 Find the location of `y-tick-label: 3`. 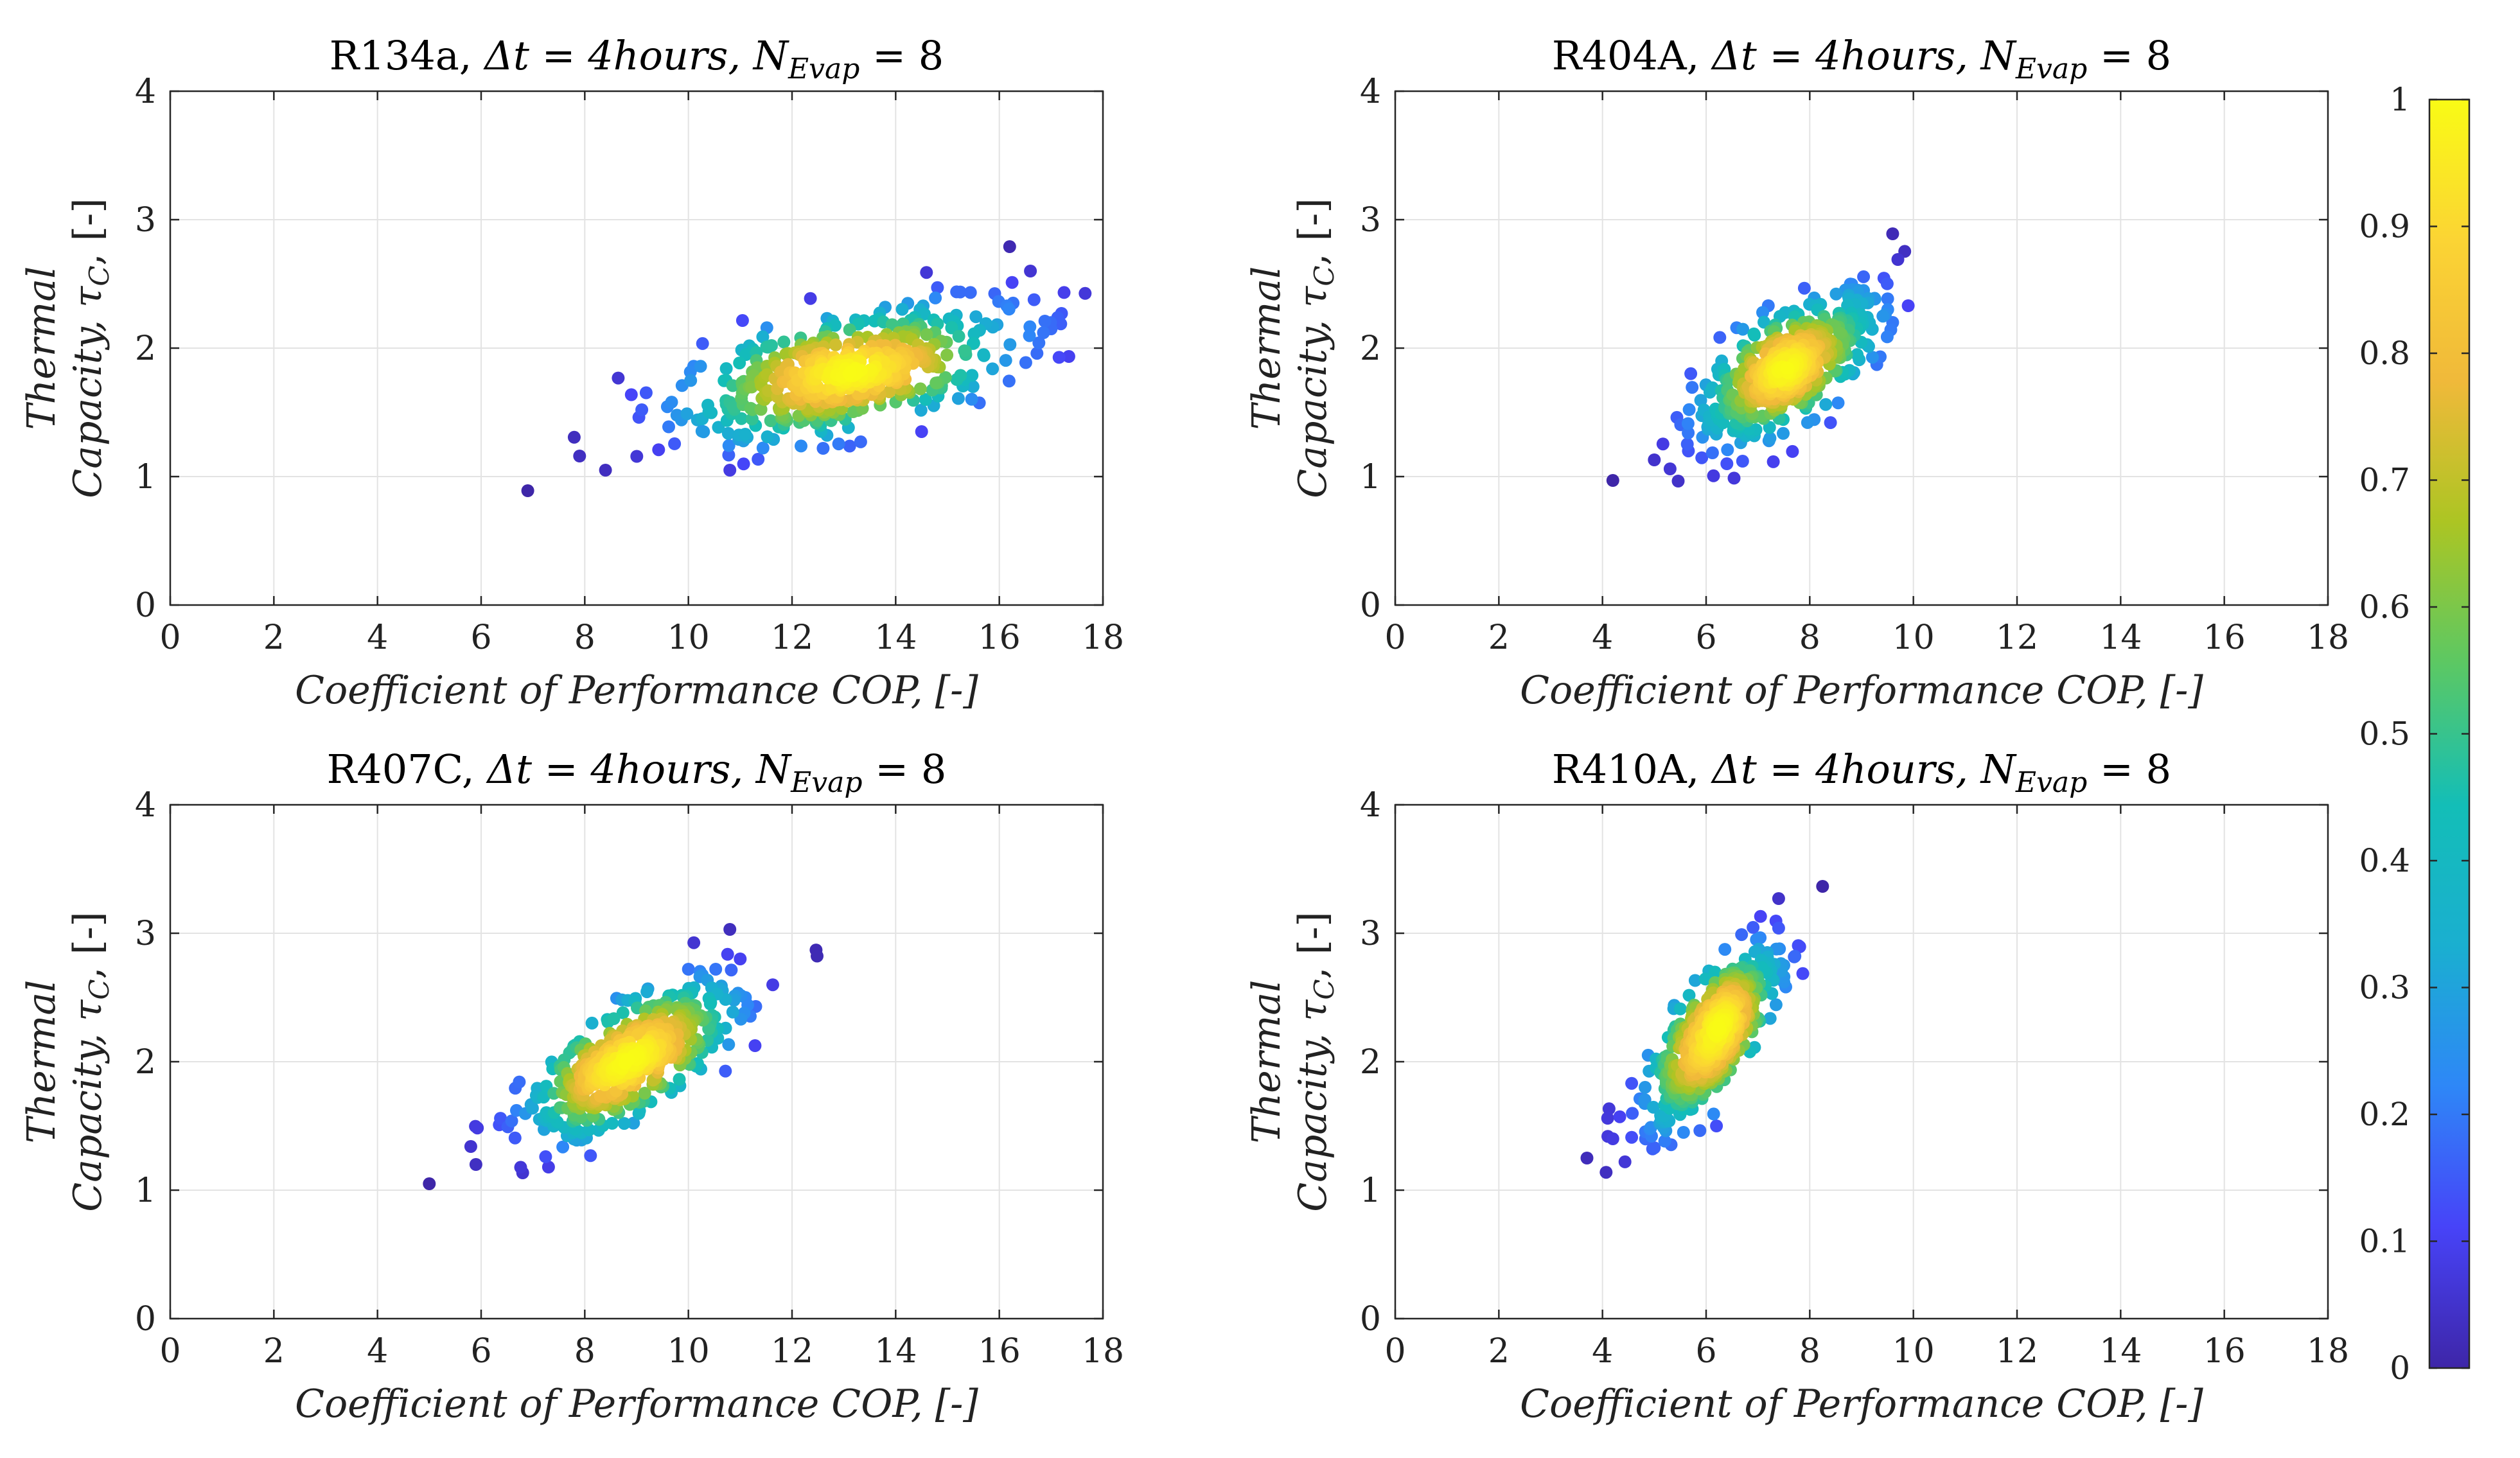

y-tick-label: 3 is located at coordinates (145, 221).